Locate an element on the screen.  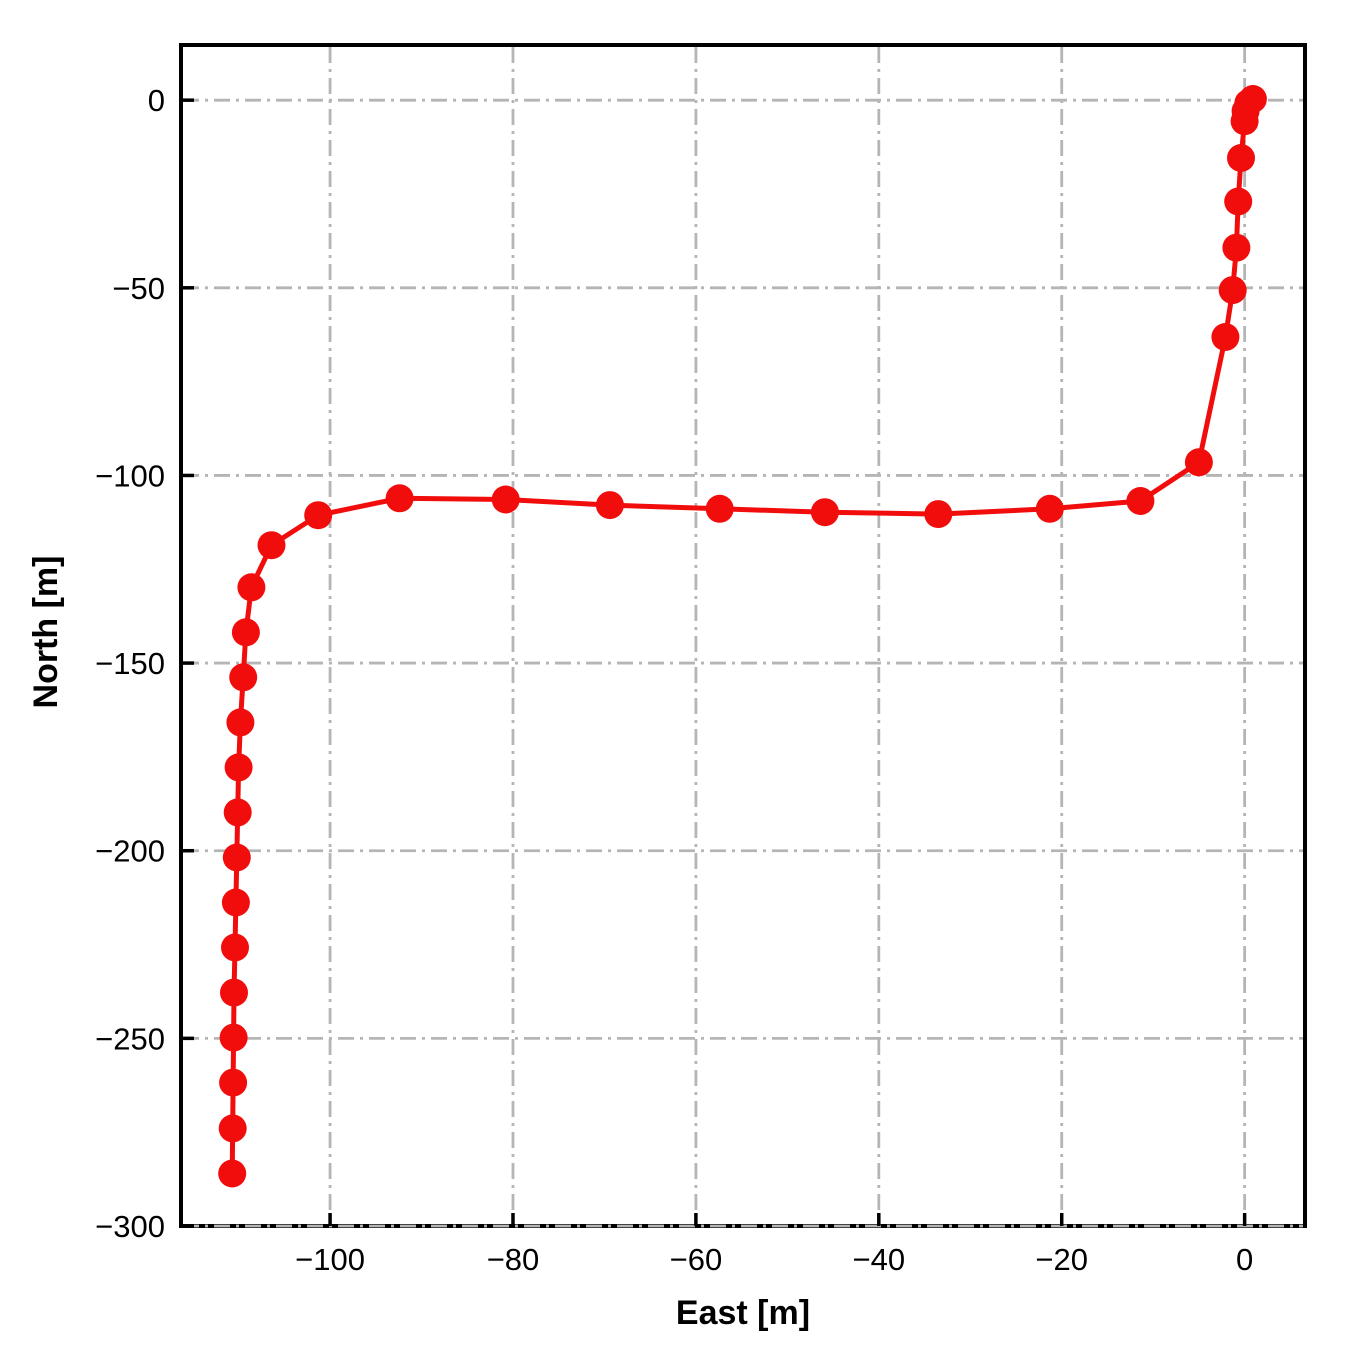
y-tick-label: −100 is located at coordinates (130, 475).